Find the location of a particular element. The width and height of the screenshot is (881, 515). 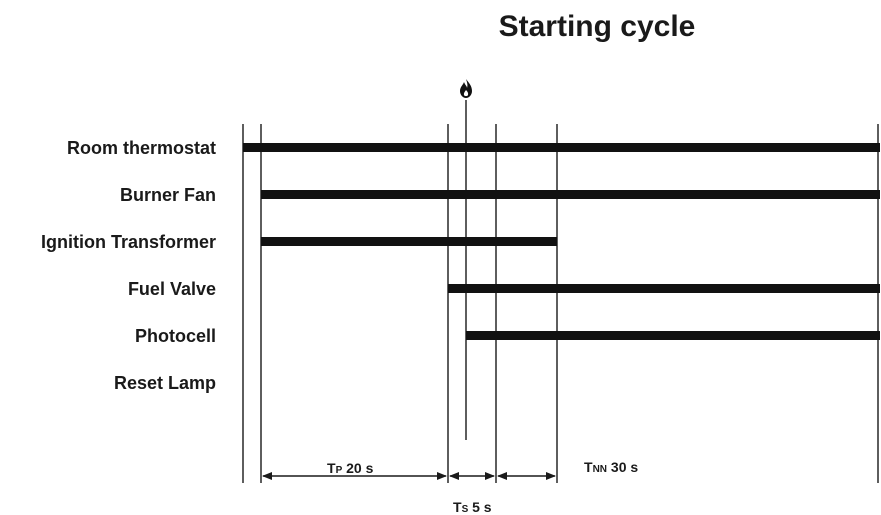

row-label-fuel-valve: Fuel Valve is located at coordinates (172, 289).